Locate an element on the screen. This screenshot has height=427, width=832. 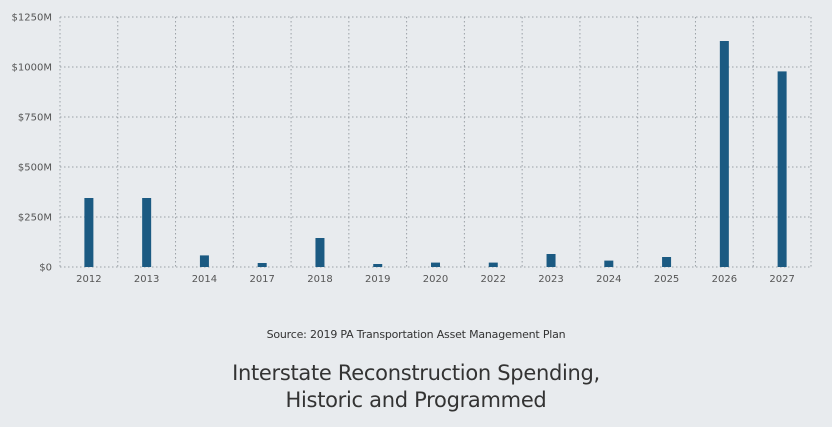
bar-2026 is located at coordinates (724, 154).